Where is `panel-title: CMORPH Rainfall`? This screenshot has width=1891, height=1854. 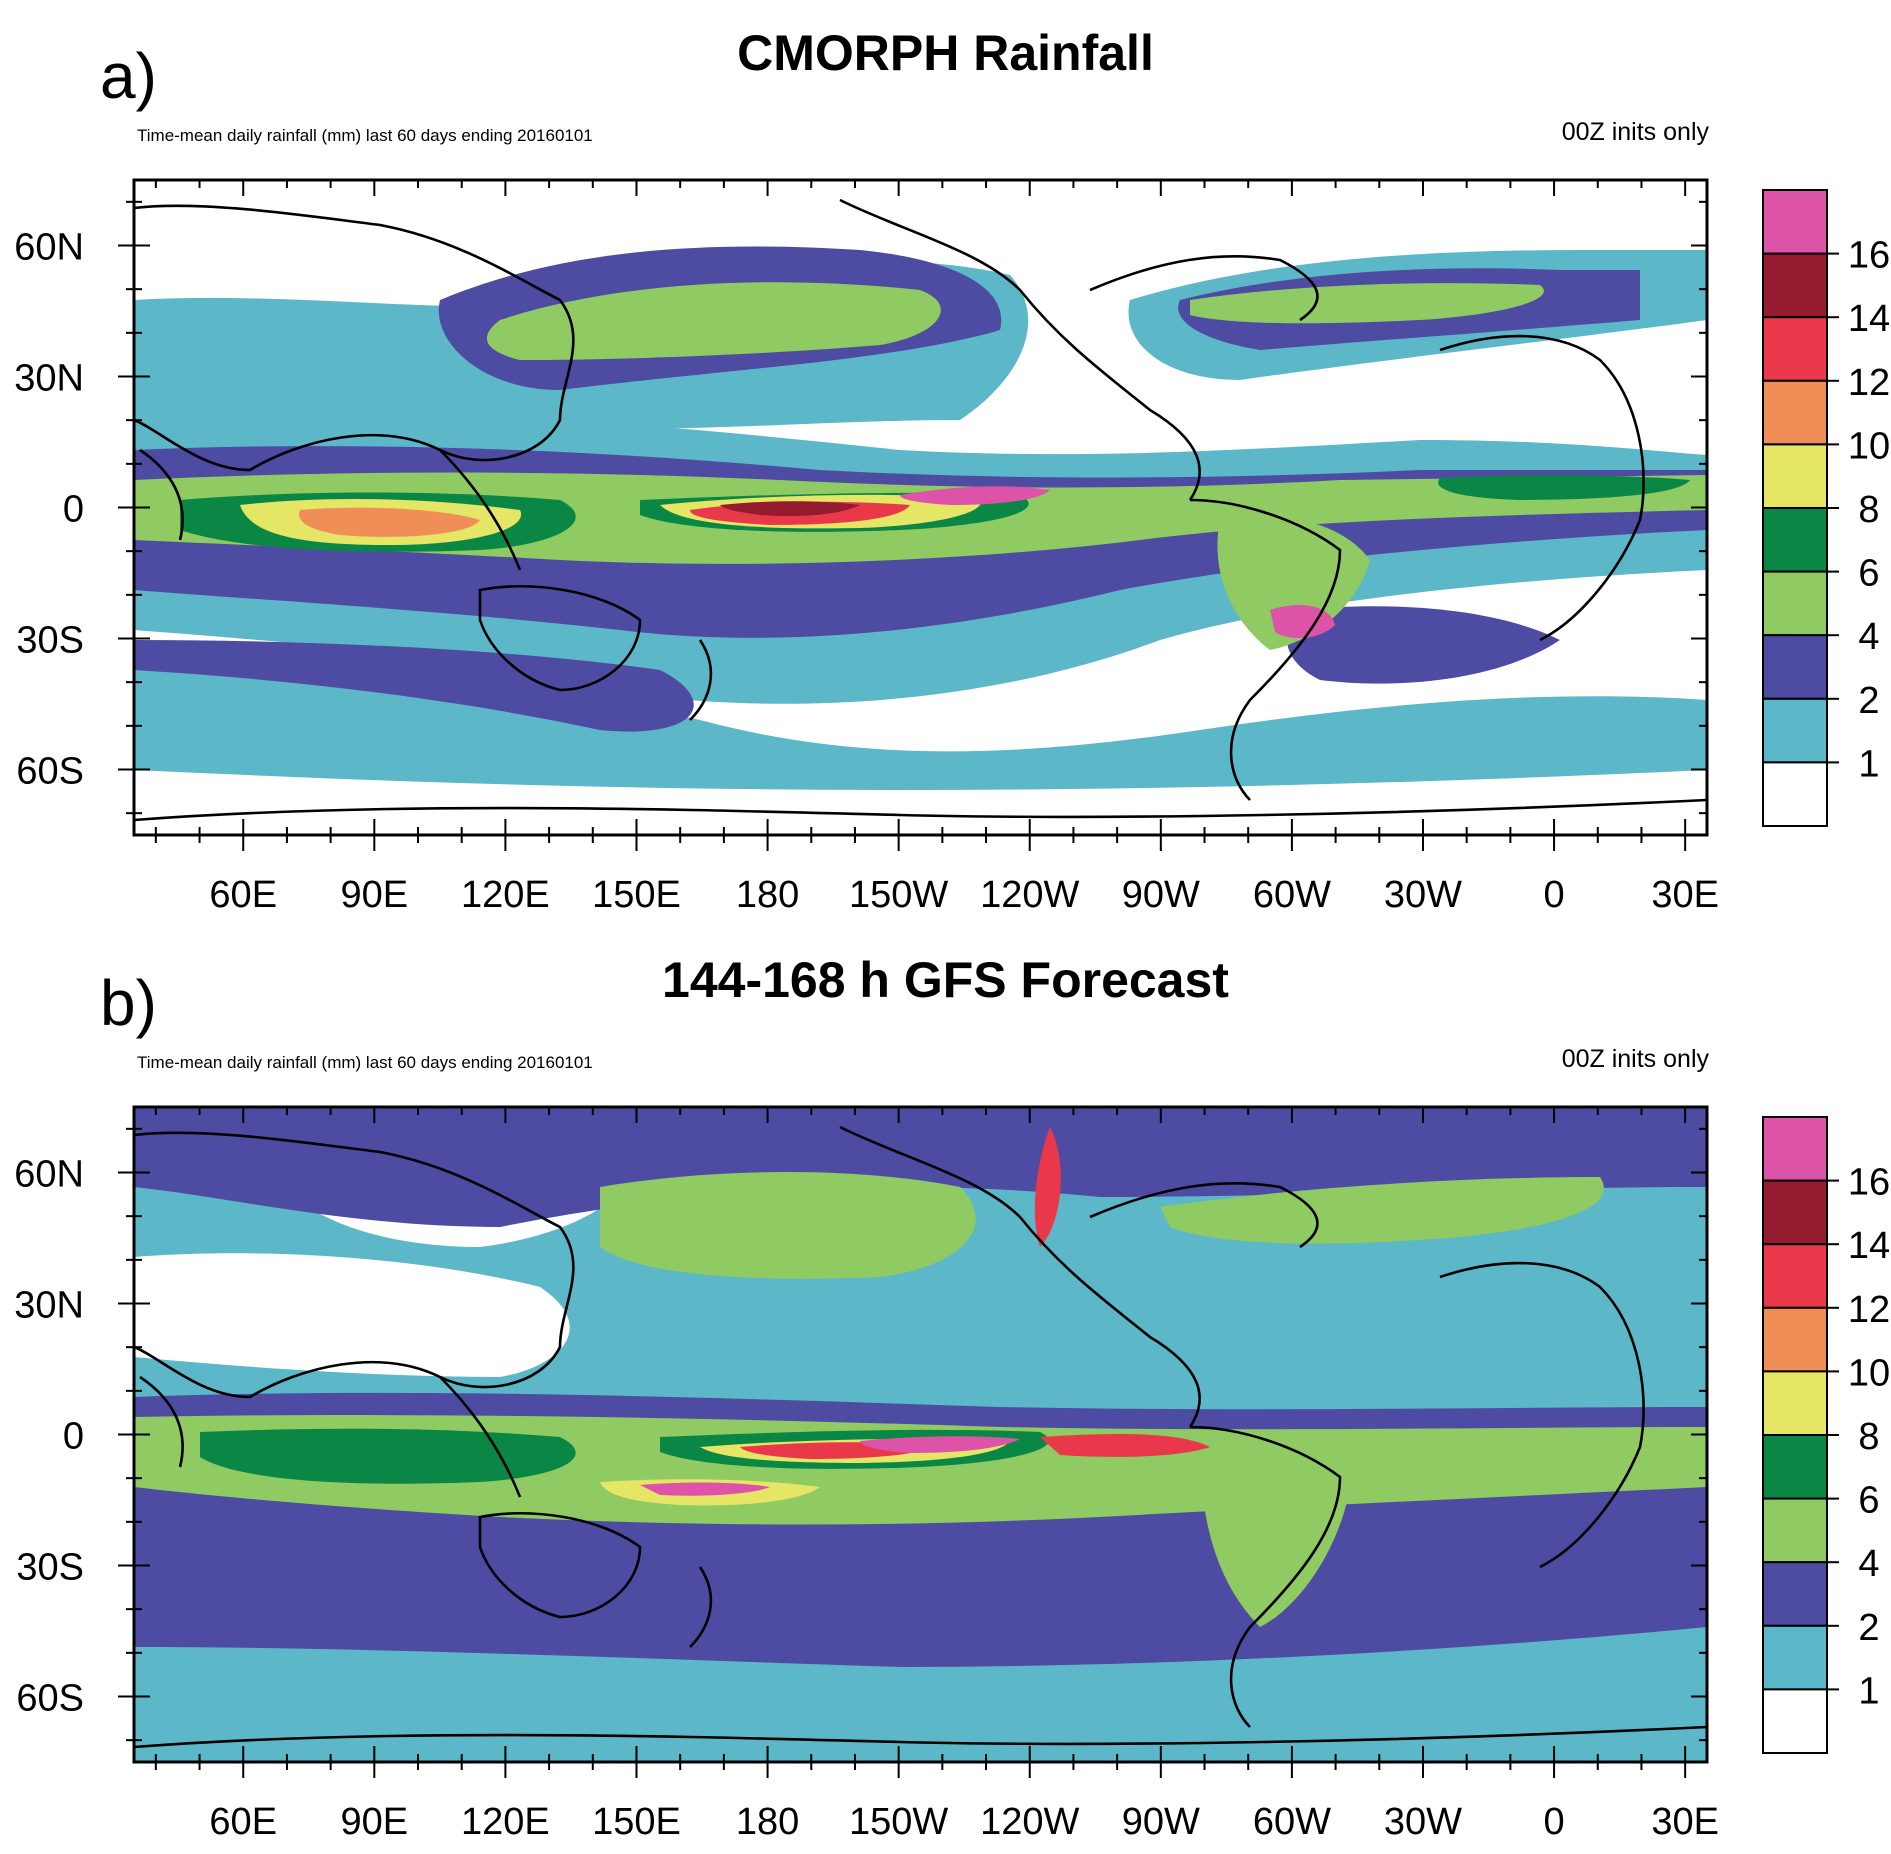 panel-title: CMORPH Rainfall is located at coordinates (945, 53).